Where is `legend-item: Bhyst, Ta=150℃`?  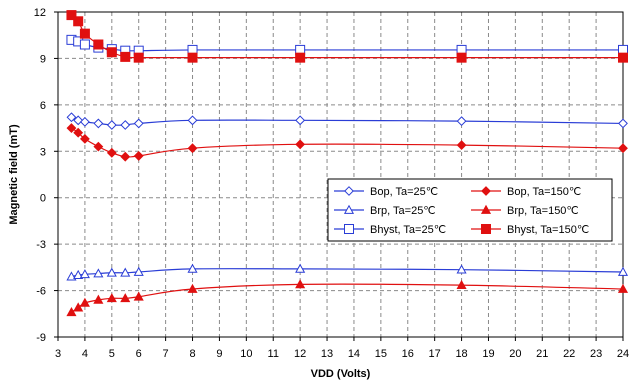
legend-item: Bhyst, Ta=150℃ is located at coordinates (530, 230).